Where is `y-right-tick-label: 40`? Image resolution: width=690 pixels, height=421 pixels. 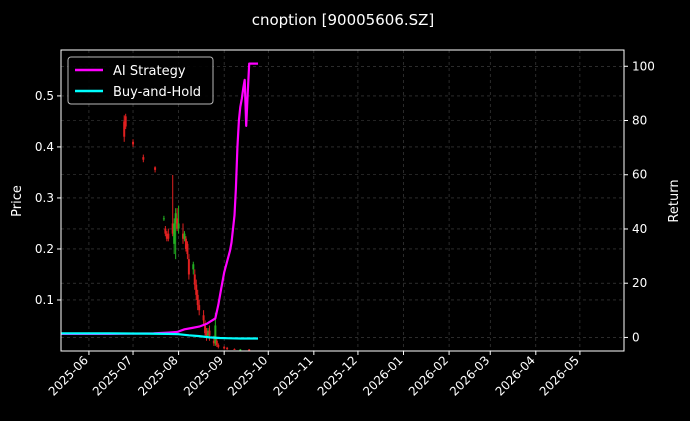
y-right-tick-label: 40 is located at coordinates (639, 229).